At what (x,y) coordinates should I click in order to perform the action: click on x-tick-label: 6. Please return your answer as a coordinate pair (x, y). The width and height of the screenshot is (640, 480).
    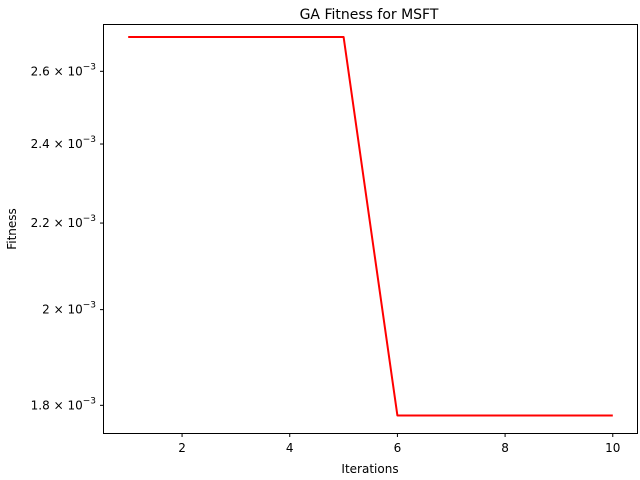
    Looking at the image, I should click on (398, 448).